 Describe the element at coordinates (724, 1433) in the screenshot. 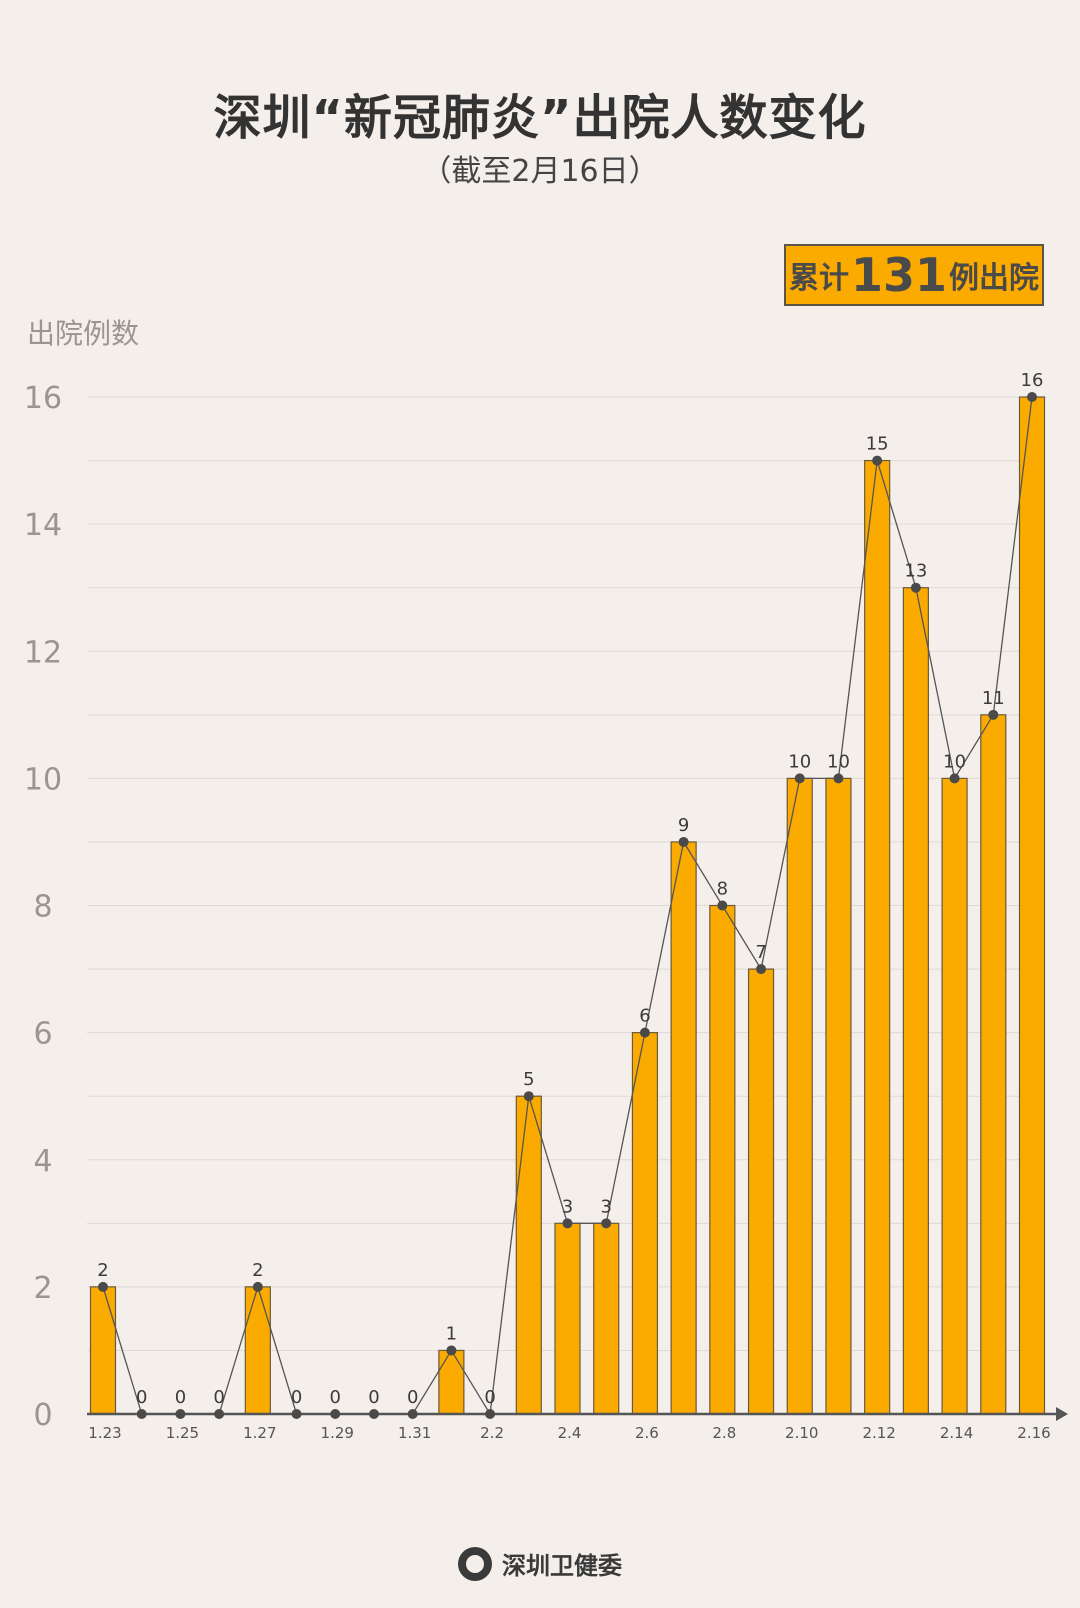

I see `x-tick-label: 2.8` at that location.